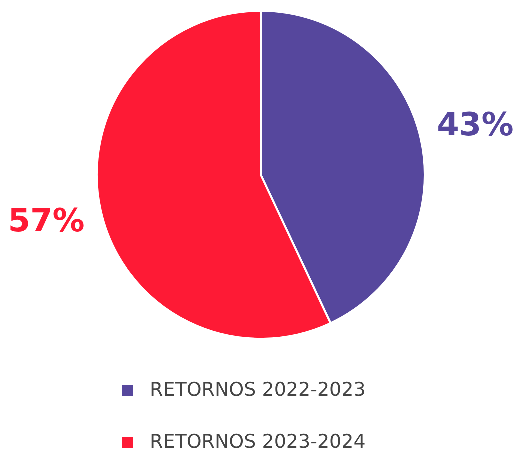  What do you see at coordinates (46, 220) in the screenshot?
I see `data-label: 57%` at bounding box center [46, 220].